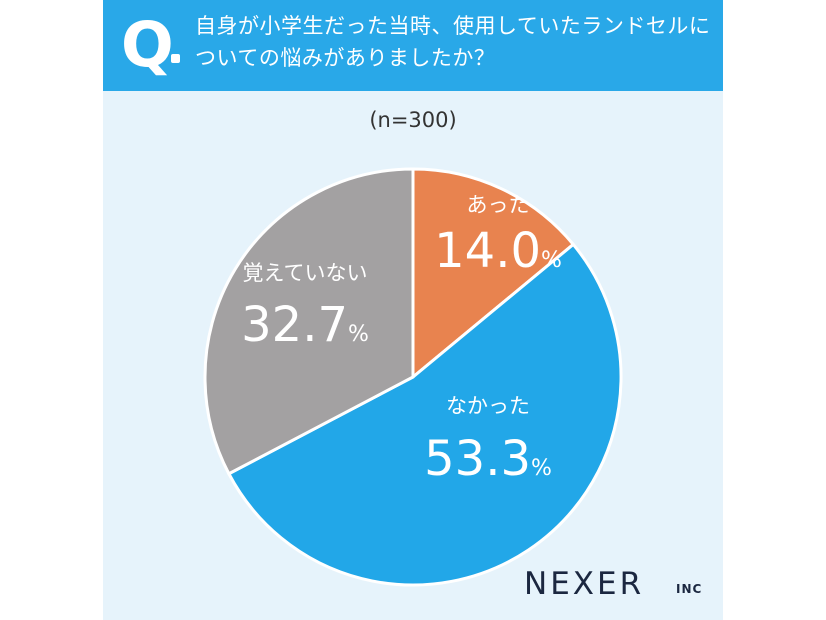  I want to click on slice-atta-value: 14.0%, so click(498, 251).